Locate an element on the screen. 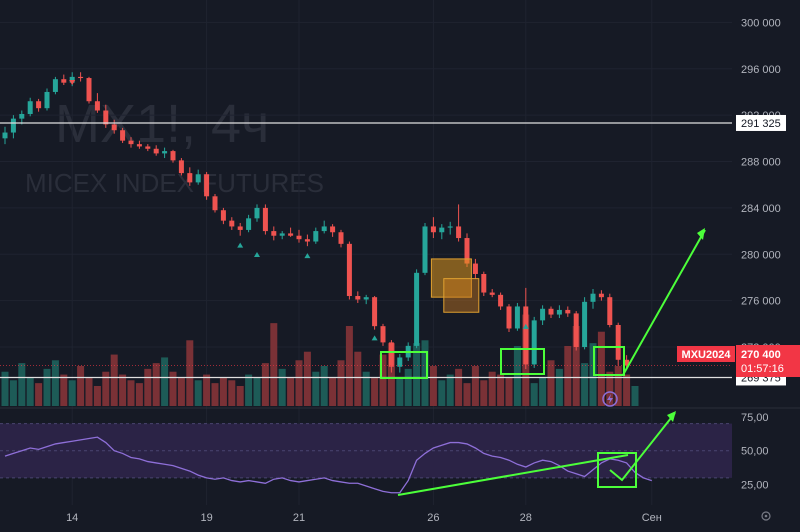 The image size is (800, 532). annotation-arrow is located at coordinates (664, 302).